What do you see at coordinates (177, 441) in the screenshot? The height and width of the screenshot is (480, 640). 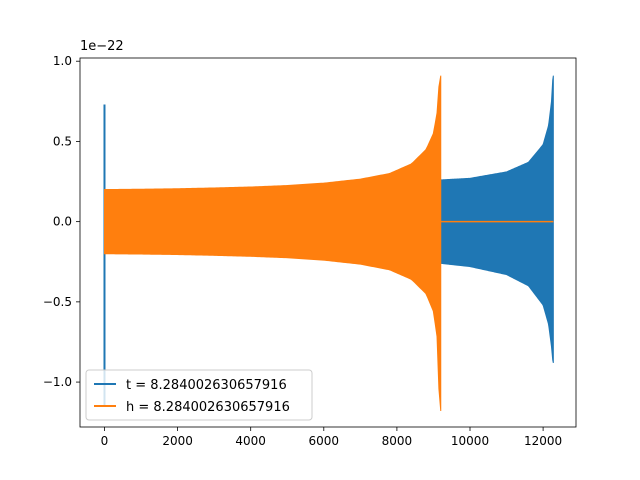 I see `x-tick-label: 2000` at bounding box center [177, 441].